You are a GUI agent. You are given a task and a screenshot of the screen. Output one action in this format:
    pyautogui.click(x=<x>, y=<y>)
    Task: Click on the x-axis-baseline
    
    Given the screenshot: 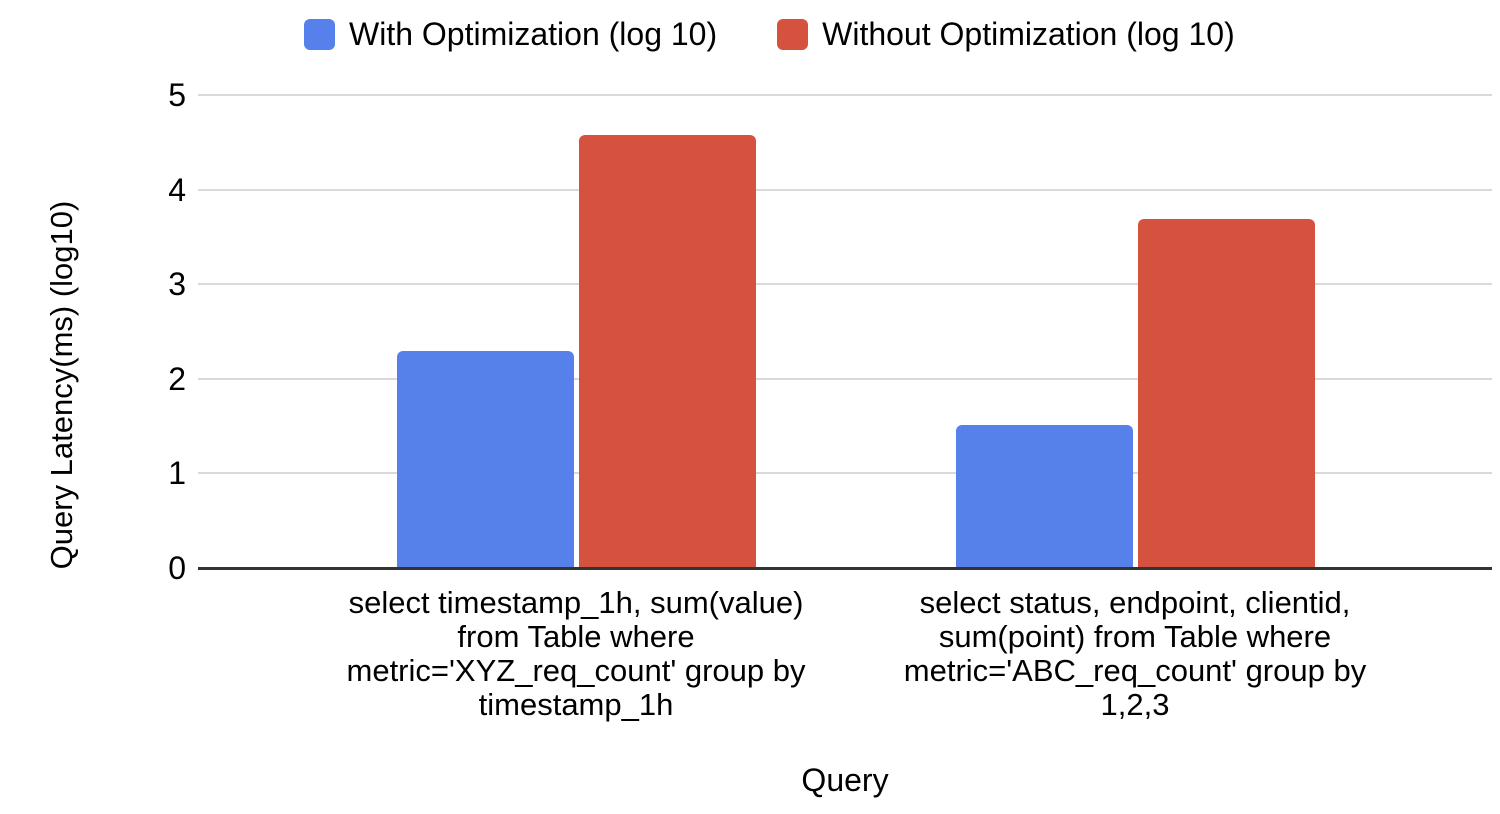 What is the action you would take?
    pyautogui.click(x=845, y=568)
    